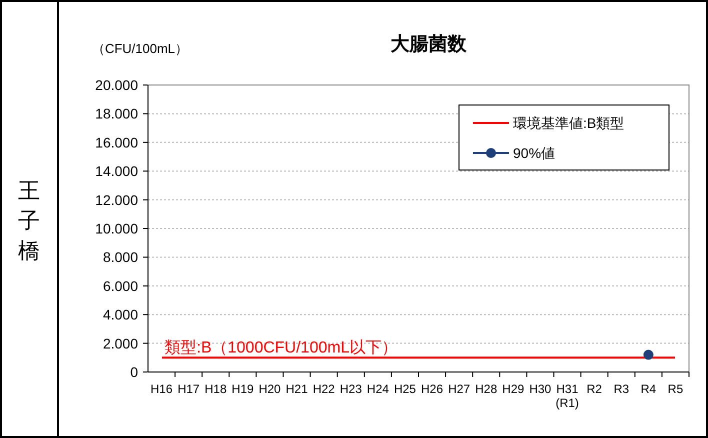 This screenshot has width=708, height=438. What do you see at coordinates (534, 153) in the screenshot?
I see `legend-label: 90%値` at bounding box center [534, 153].